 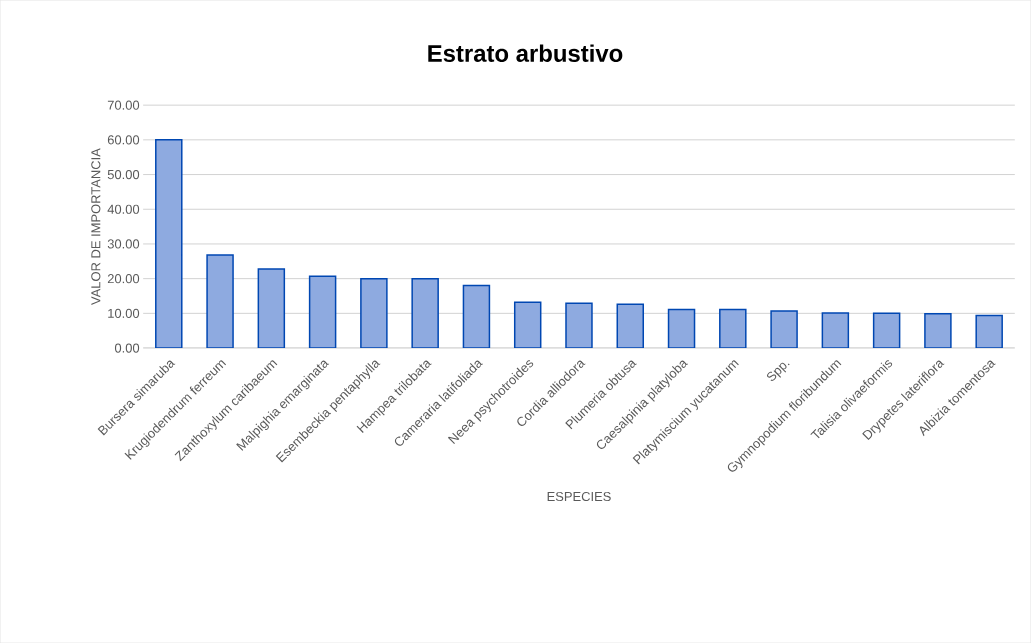 I want to click on y-tick-label: 50.00, so click(x=123, y=174).